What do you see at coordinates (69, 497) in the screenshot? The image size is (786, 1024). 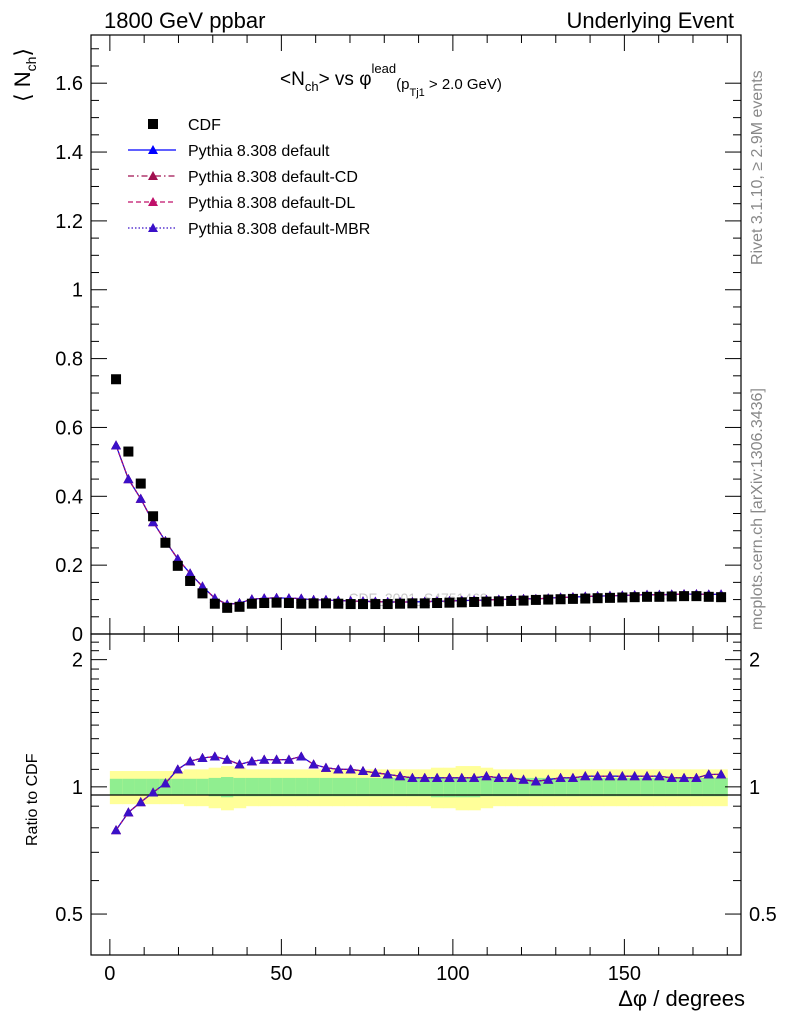 I see `main-y-tick-label: 0.4` at bounding box center [69, 497].